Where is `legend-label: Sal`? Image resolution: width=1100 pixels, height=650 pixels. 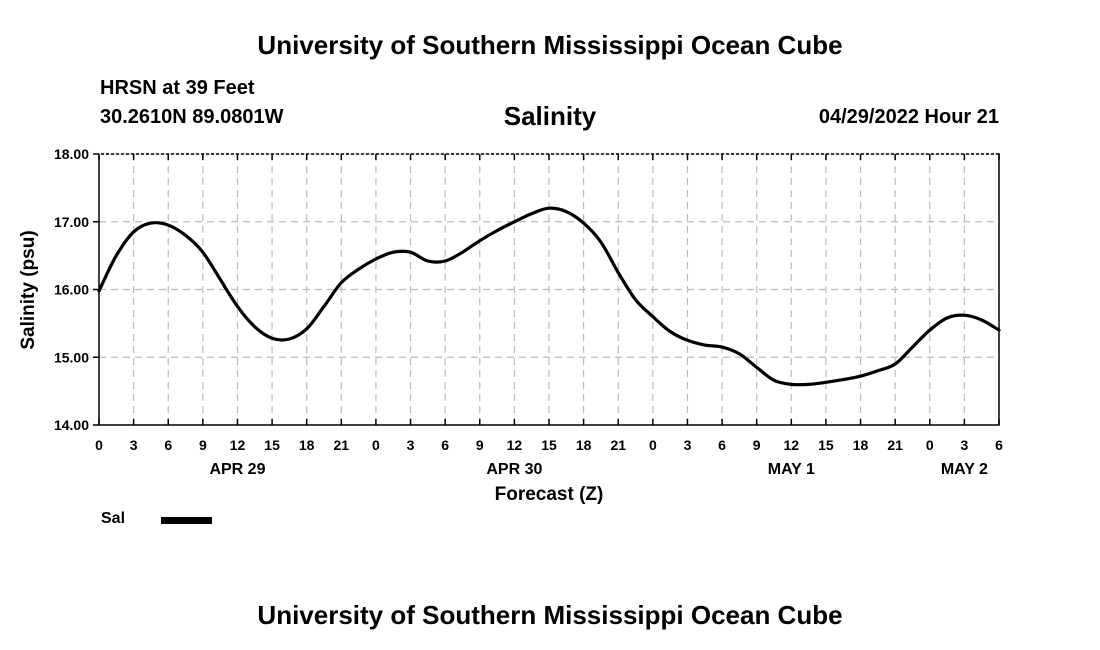
legend-label: Sal is located at coordinates (113, 518).